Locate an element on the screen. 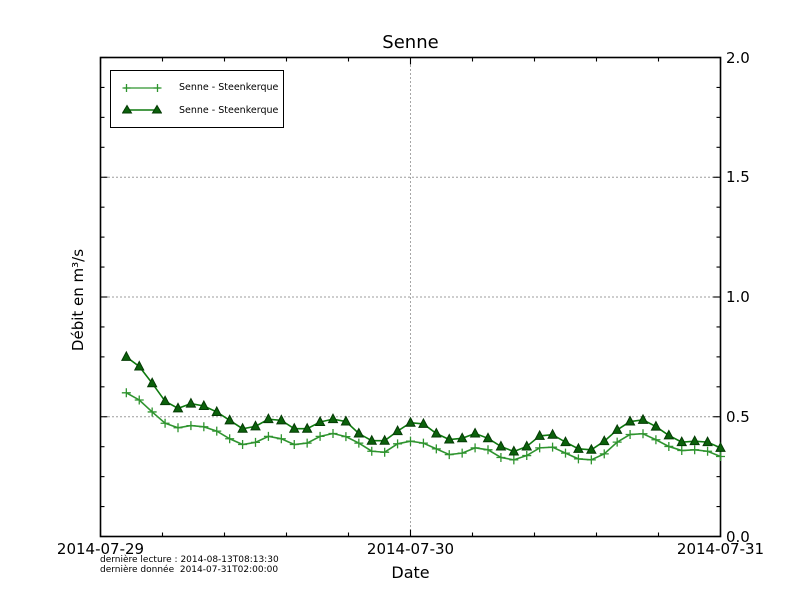 This screenshot has height=600, width=800. plus-markers is located at coordinates (423, 426).